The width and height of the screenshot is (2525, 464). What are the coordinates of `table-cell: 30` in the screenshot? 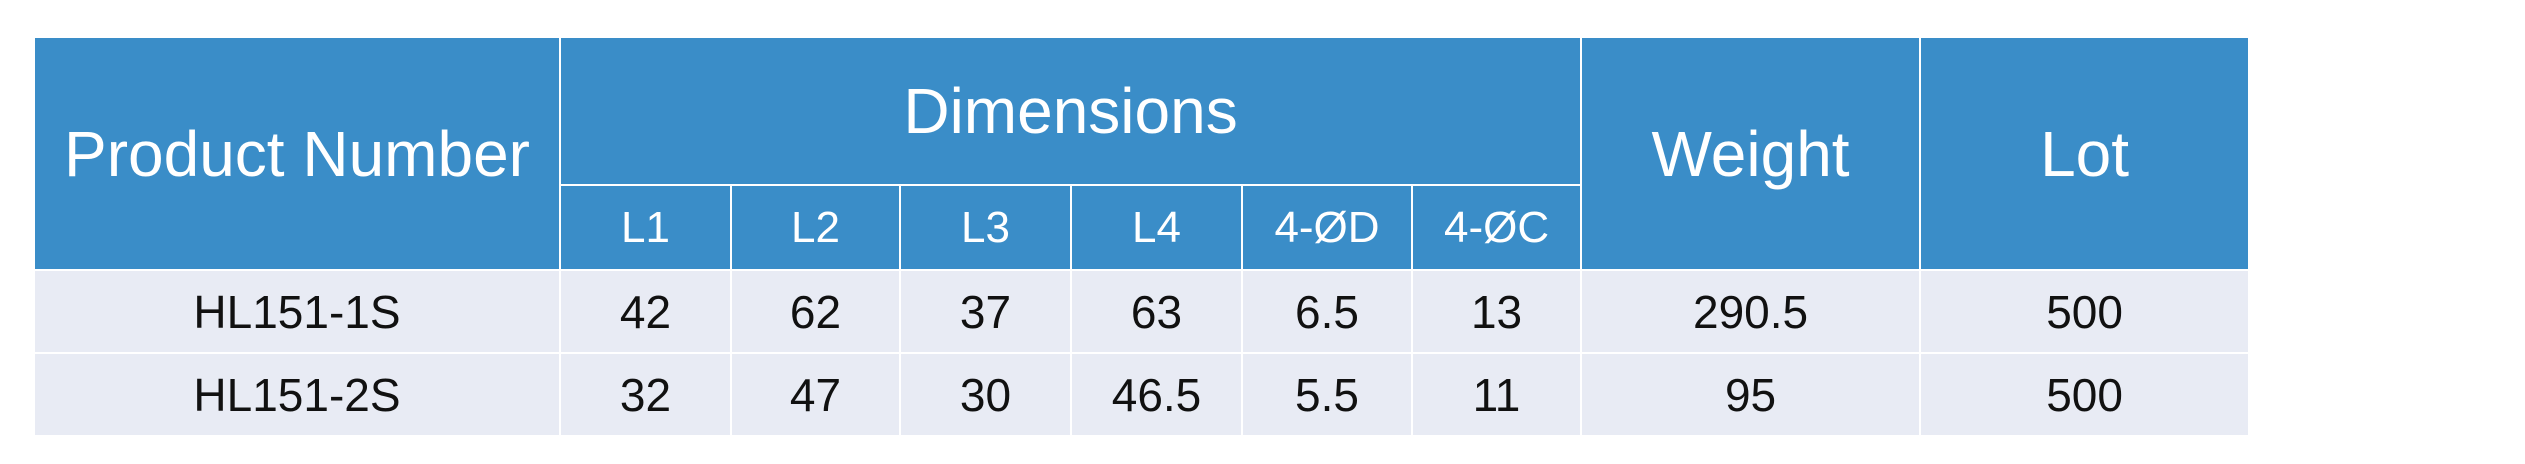 It's located at (985, 394).